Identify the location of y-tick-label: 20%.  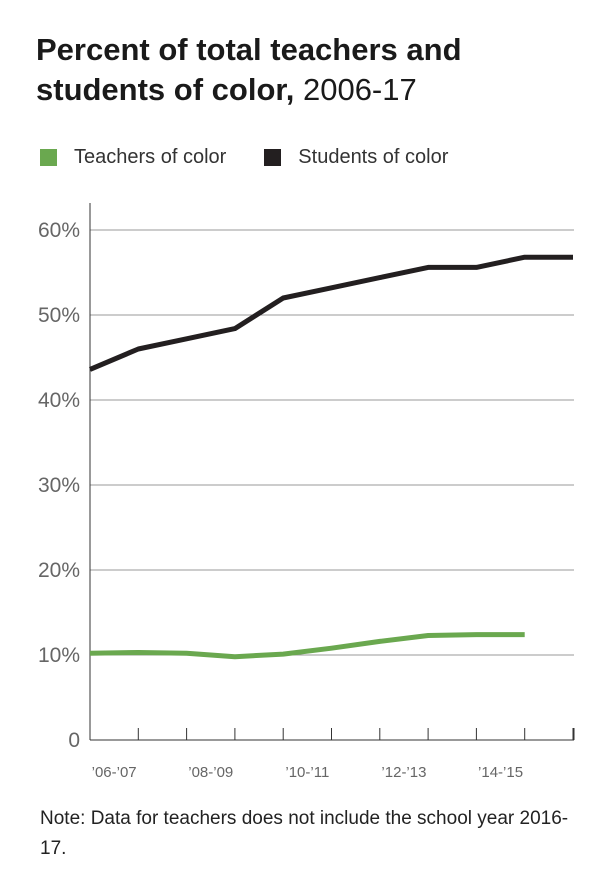
(59, 570).